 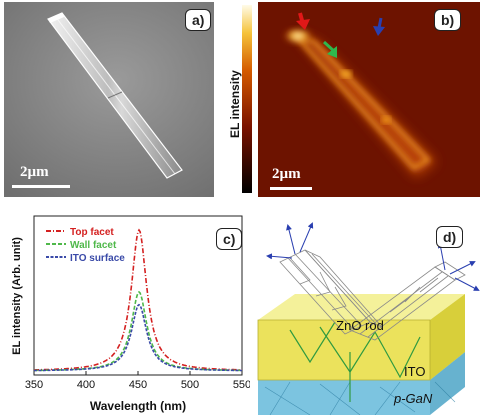 What do you see at coordinates (138, 406) in the screenshot?
I see `x-axis-label: Wavelength (nm)` at bounding box center [138, 406].